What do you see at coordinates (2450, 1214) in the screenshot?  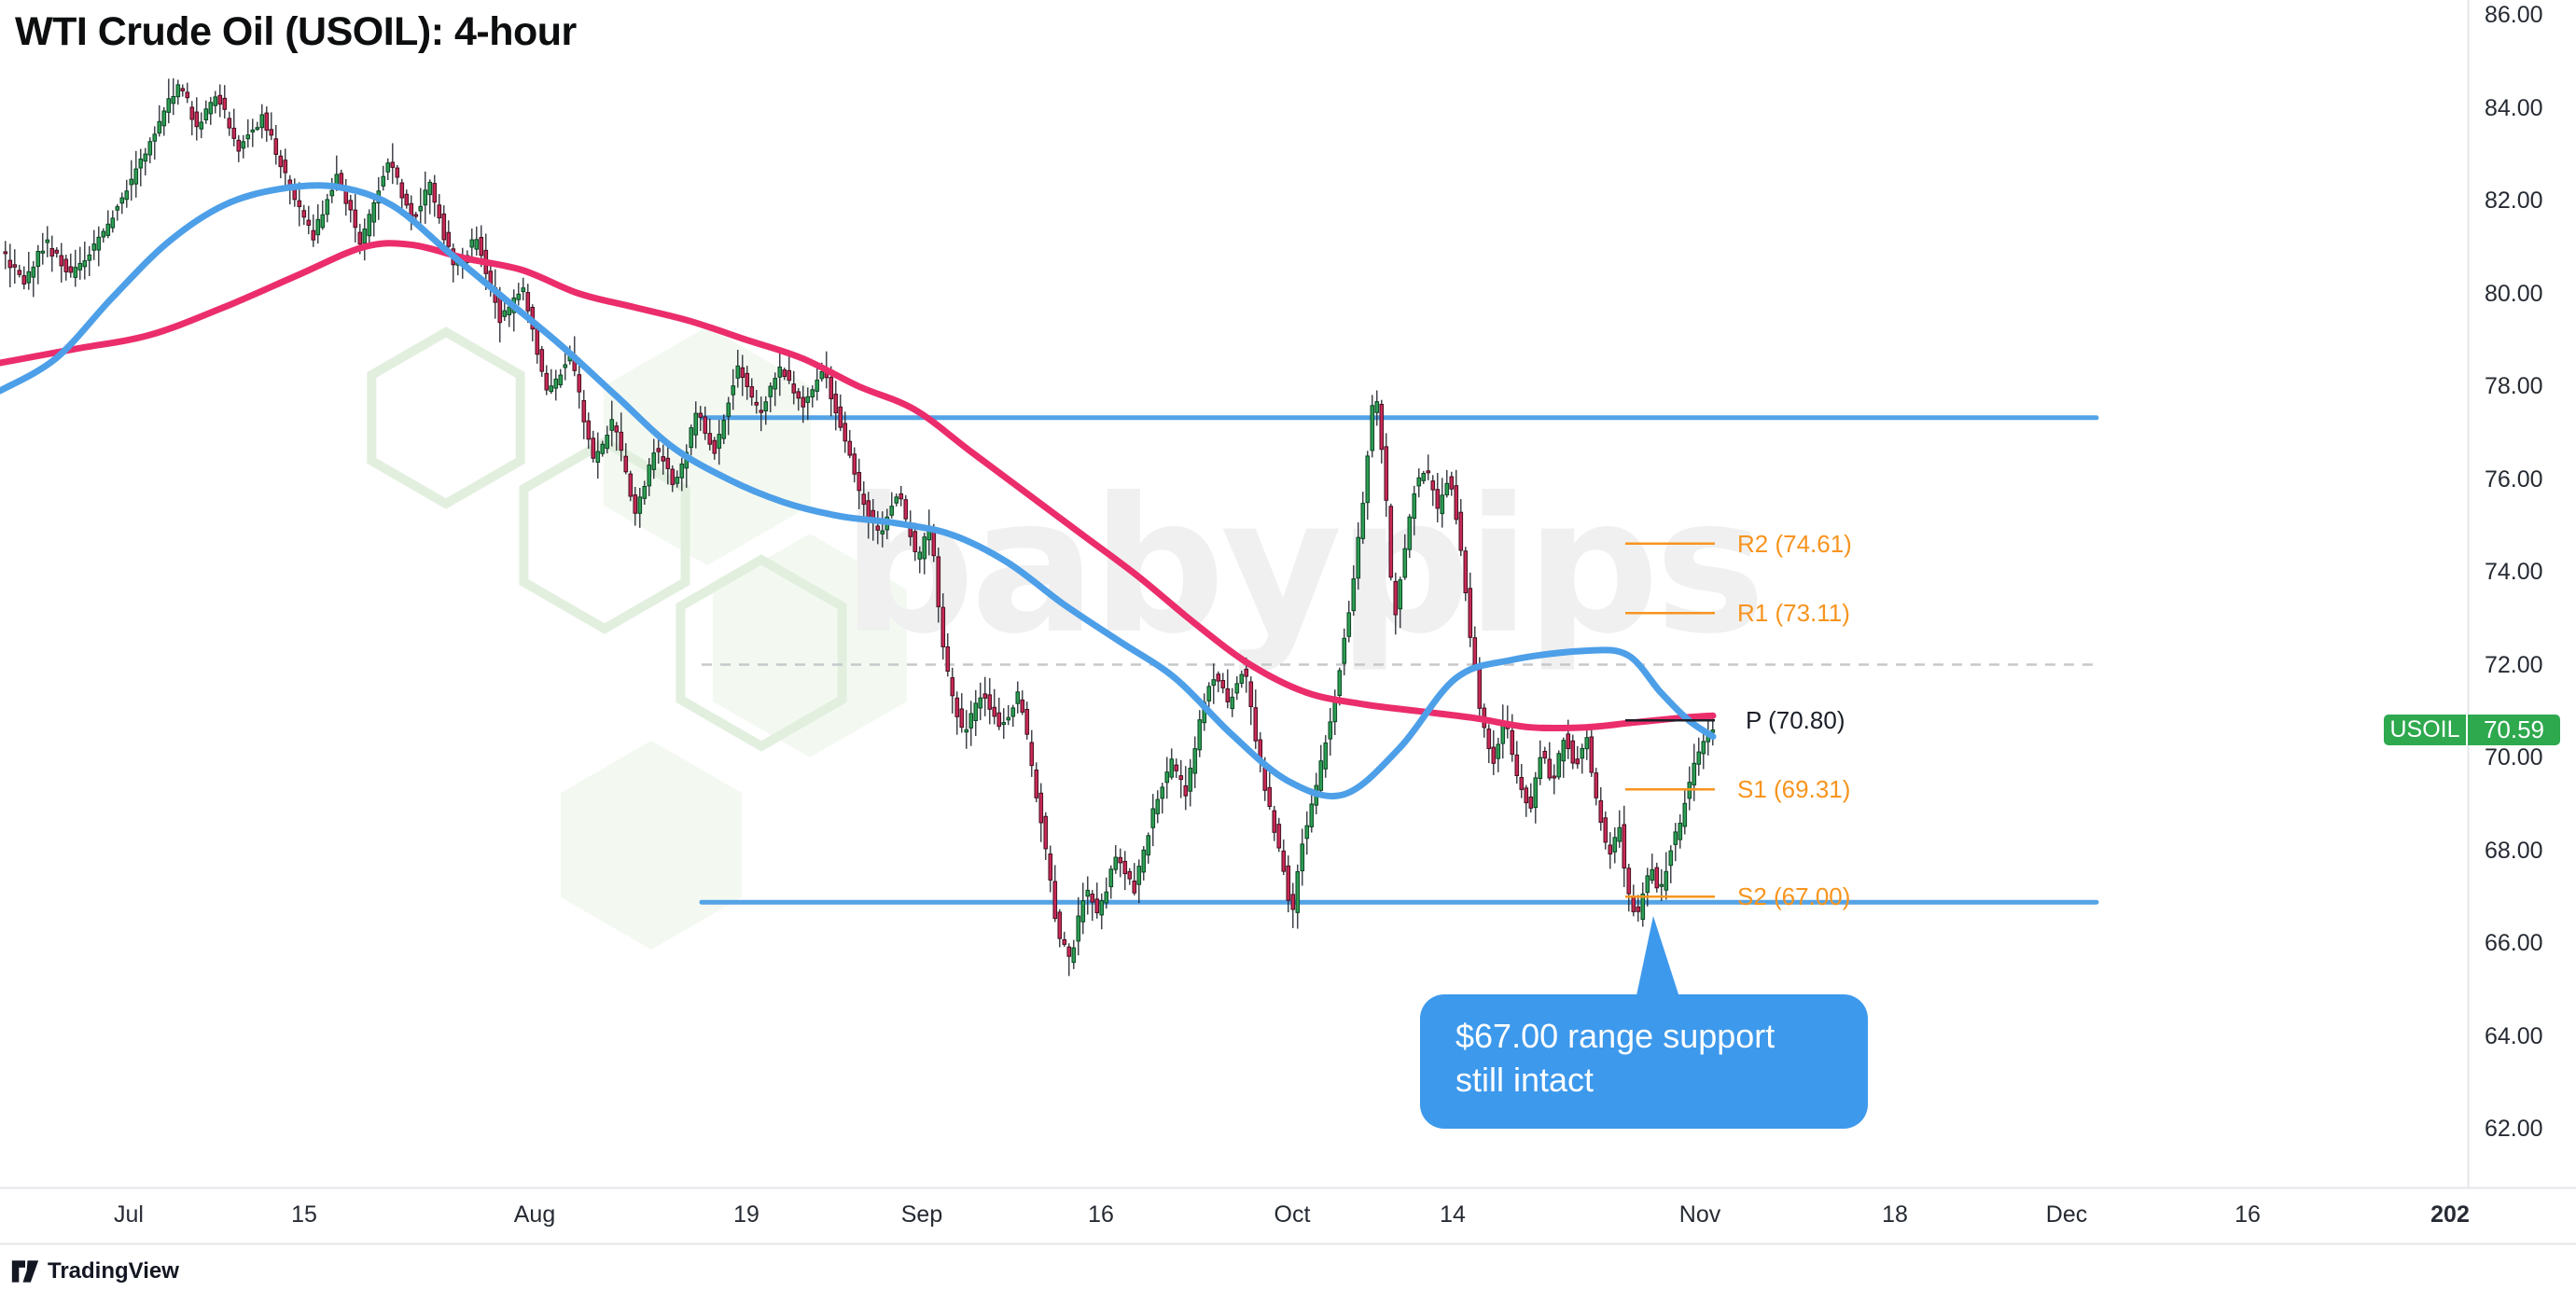 I see `time-axis-label: 202` at bounding box center [2450, 1214].